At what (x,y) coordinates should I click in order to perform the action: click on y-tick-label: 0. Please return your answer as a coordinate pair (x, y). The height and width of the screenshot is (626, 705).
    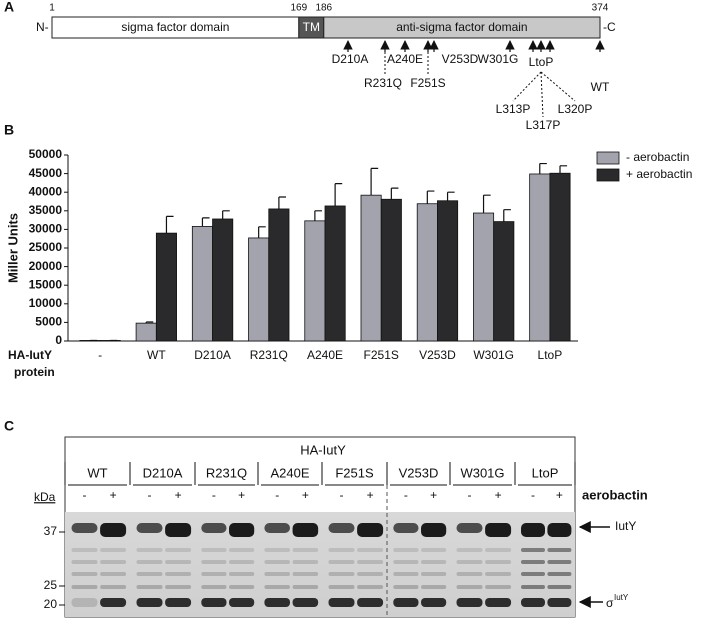
    Looking at the image, I should click on (58, 340).